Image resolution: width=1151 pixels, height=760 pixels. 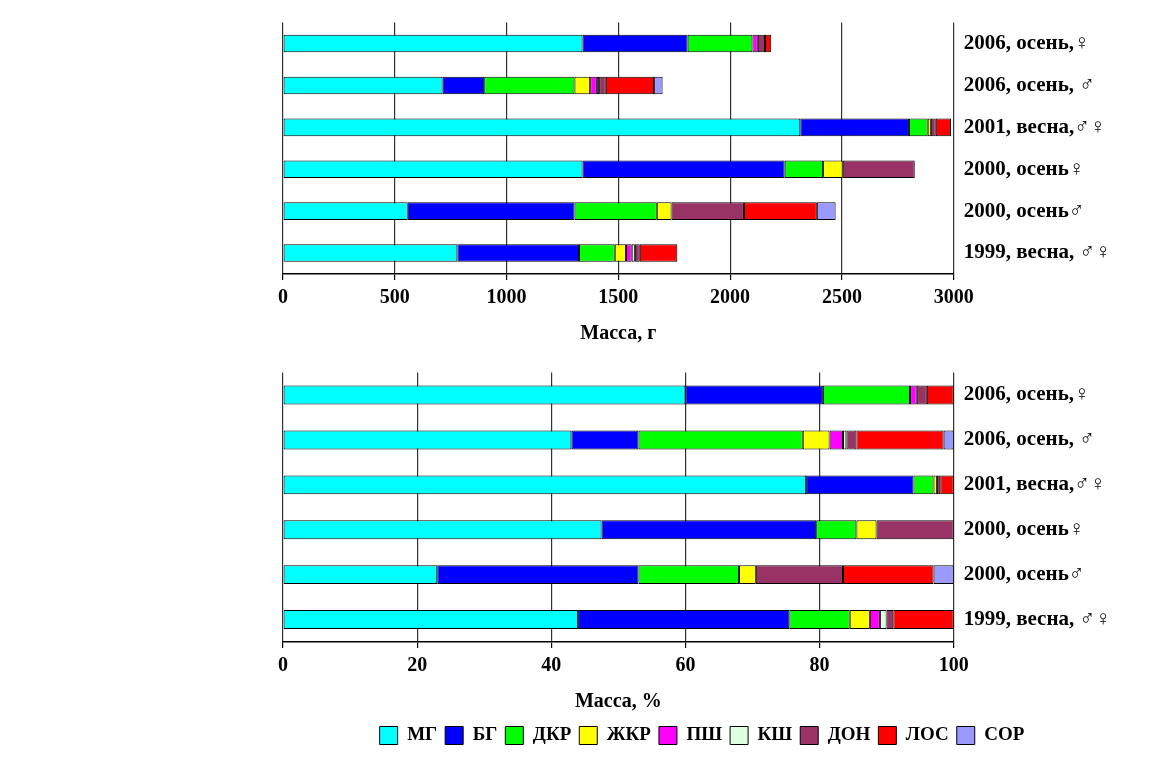 I want to click on x-tick-label: 1500, so click(x=618, y=296).